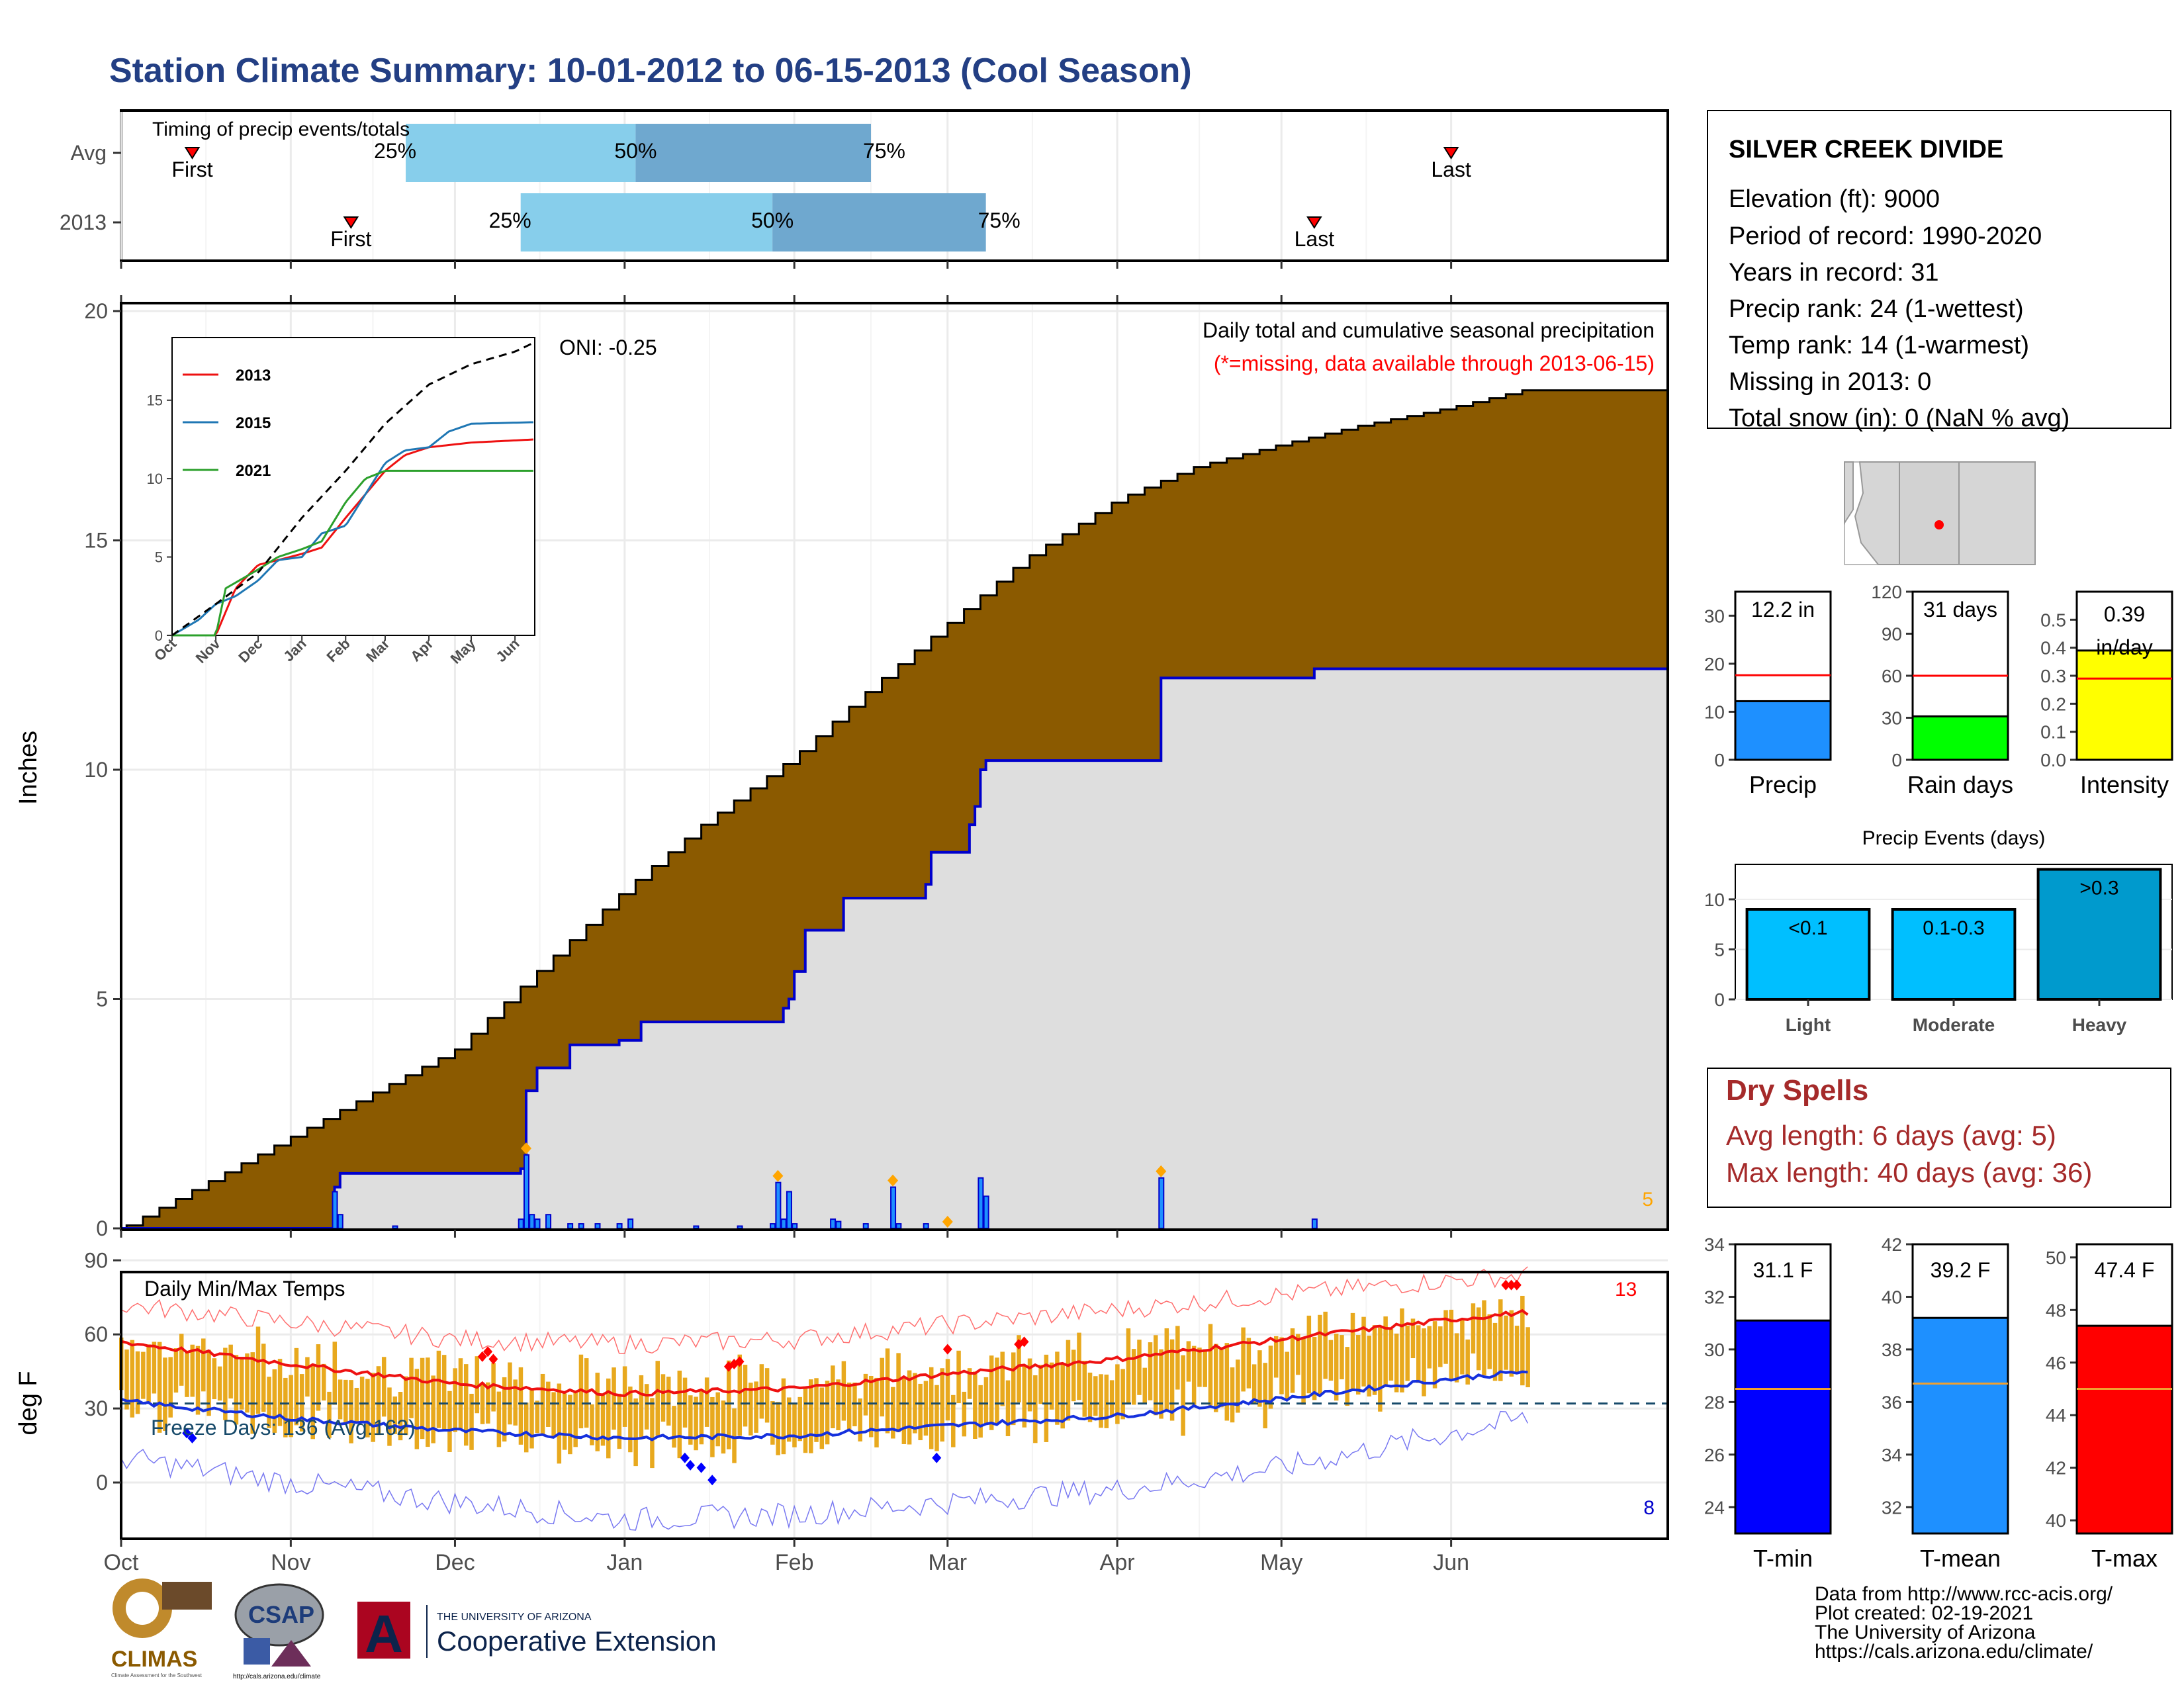  What do you see at coordinates (1715, 664) in the screenshot?
I see `precip-total-ytick-label: 20` at bounding box center [1715, 664].